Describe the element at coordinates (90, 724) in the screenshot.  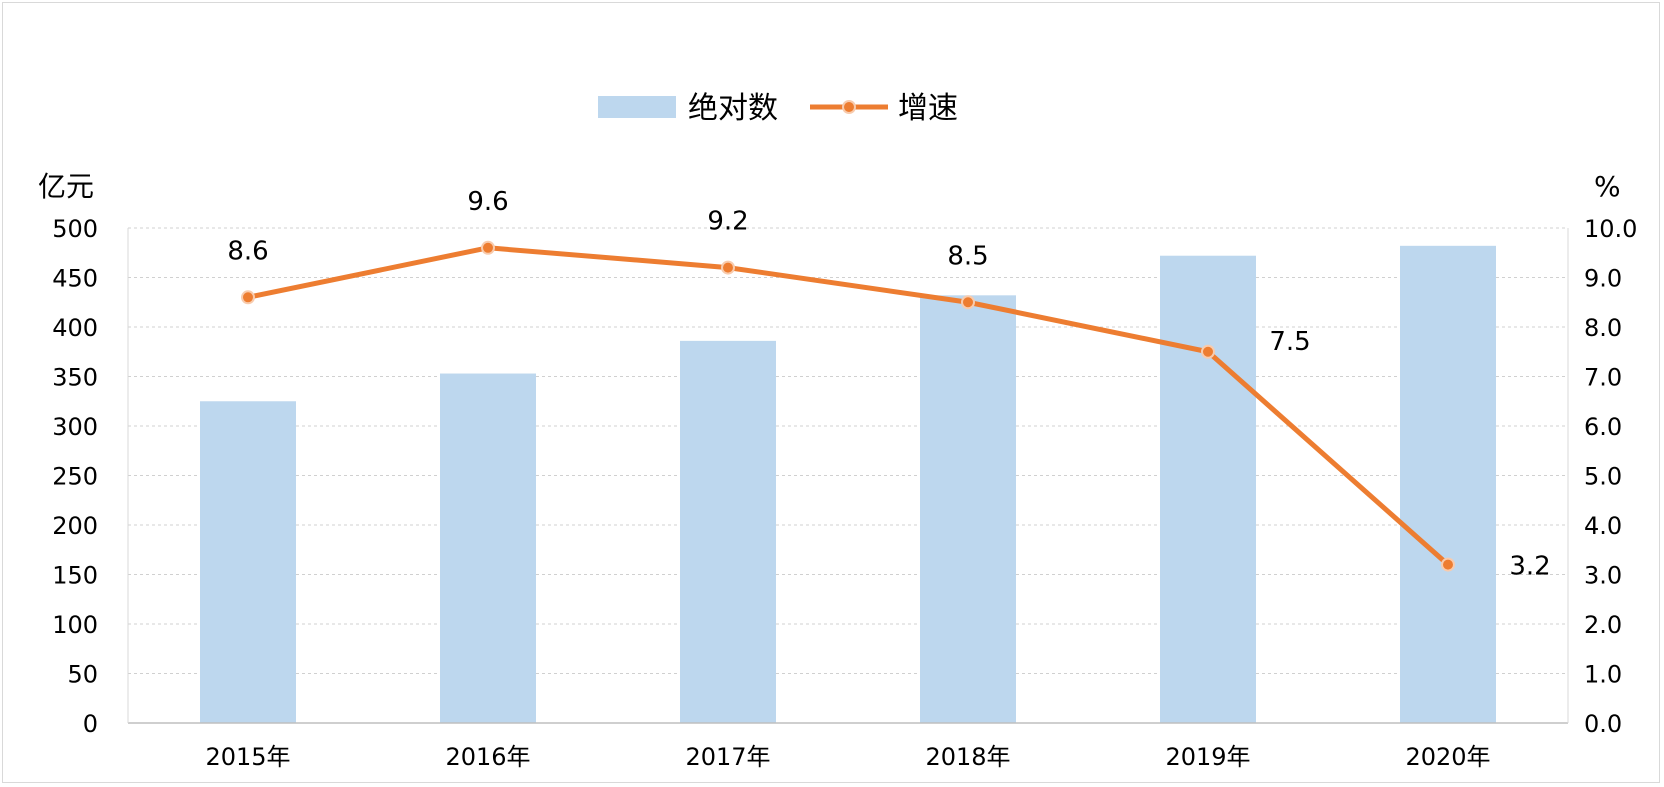
I see `left-tick-label: 0` at that location.